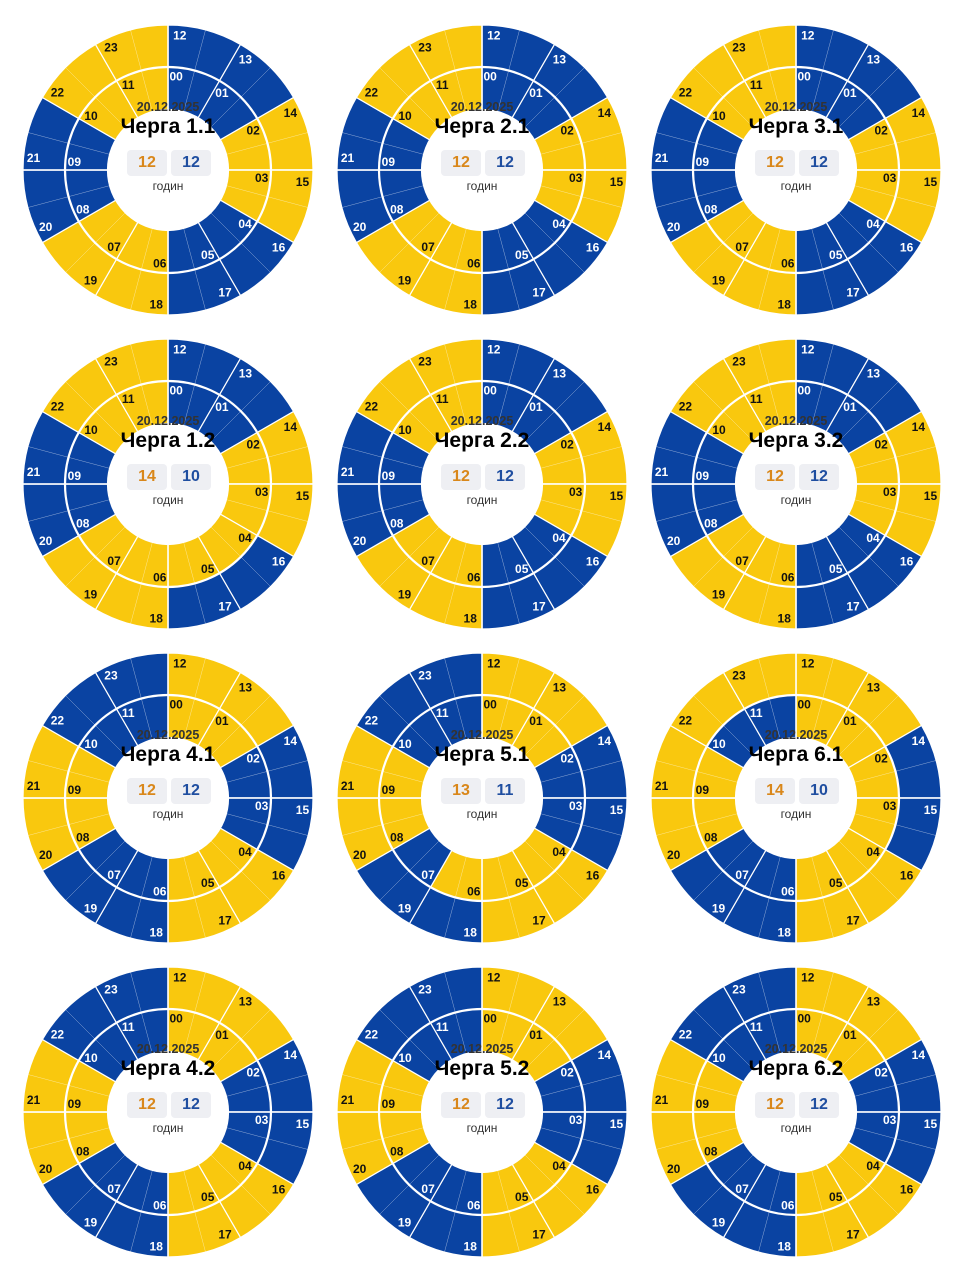  What do you see at coordinates (796, 735) in the screenshot?
I see `schedule-date: 20.12.2025` at bounding box center [796, 735].